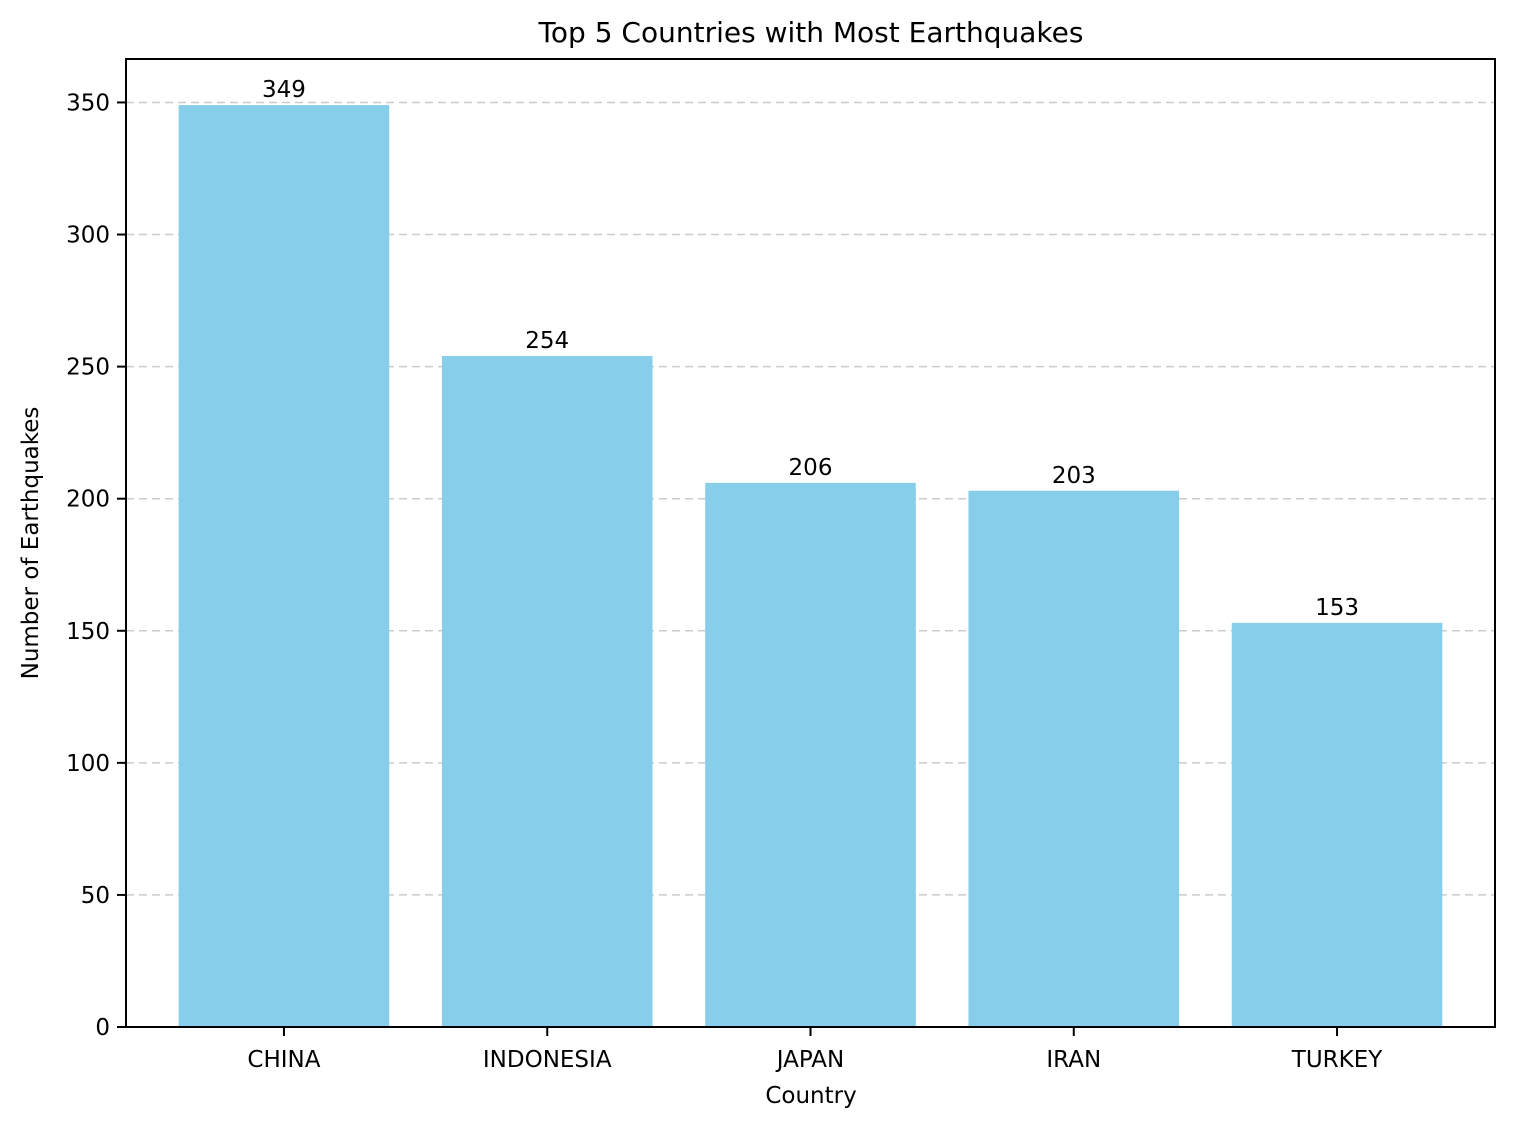 Image resolution: width=1514 pixels, height=1128 pixels. What do you see at coordinates (88, 764) in the screenshot?
I see `y-tick-label: 100` at bounding box center [88, 764].